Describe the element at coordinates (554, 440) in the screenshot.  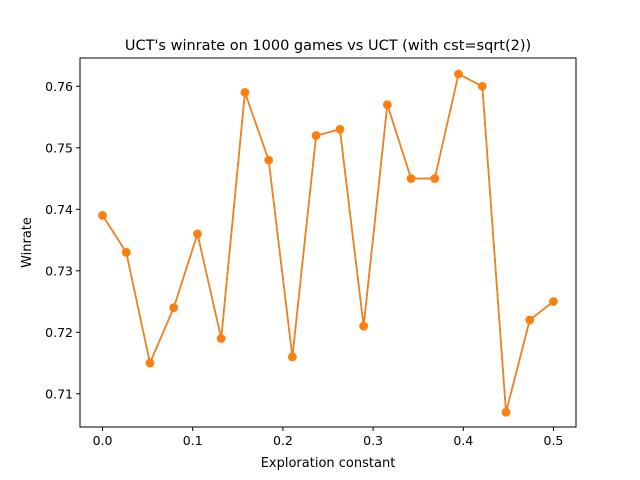
I see `x-tick-label: 0.5` at that location.